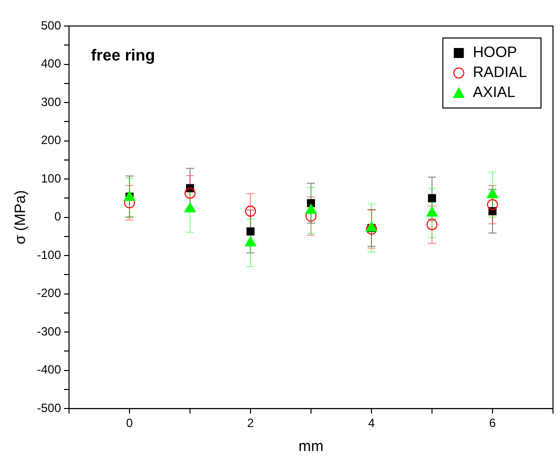 This screenshot has height=460, width=560. I want to click on x-tick-label: 0, so click(130, 423).